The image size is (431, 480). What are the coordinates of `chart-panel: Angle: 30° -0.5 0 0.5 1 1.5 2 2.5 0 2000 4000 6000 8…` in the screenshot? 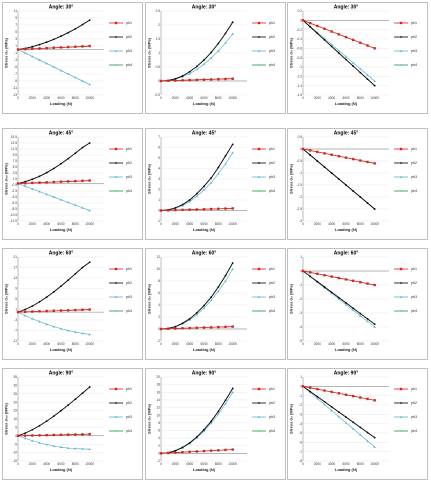 It's located at (215, 58).